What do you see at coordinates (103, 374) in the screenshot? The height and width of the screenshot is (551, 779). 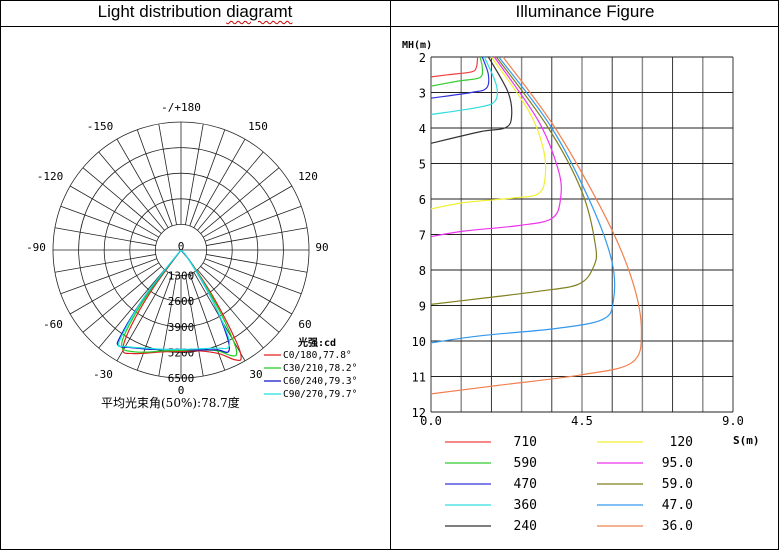 I see `polar-angle-label: -30` at bounding box center [103, 374].